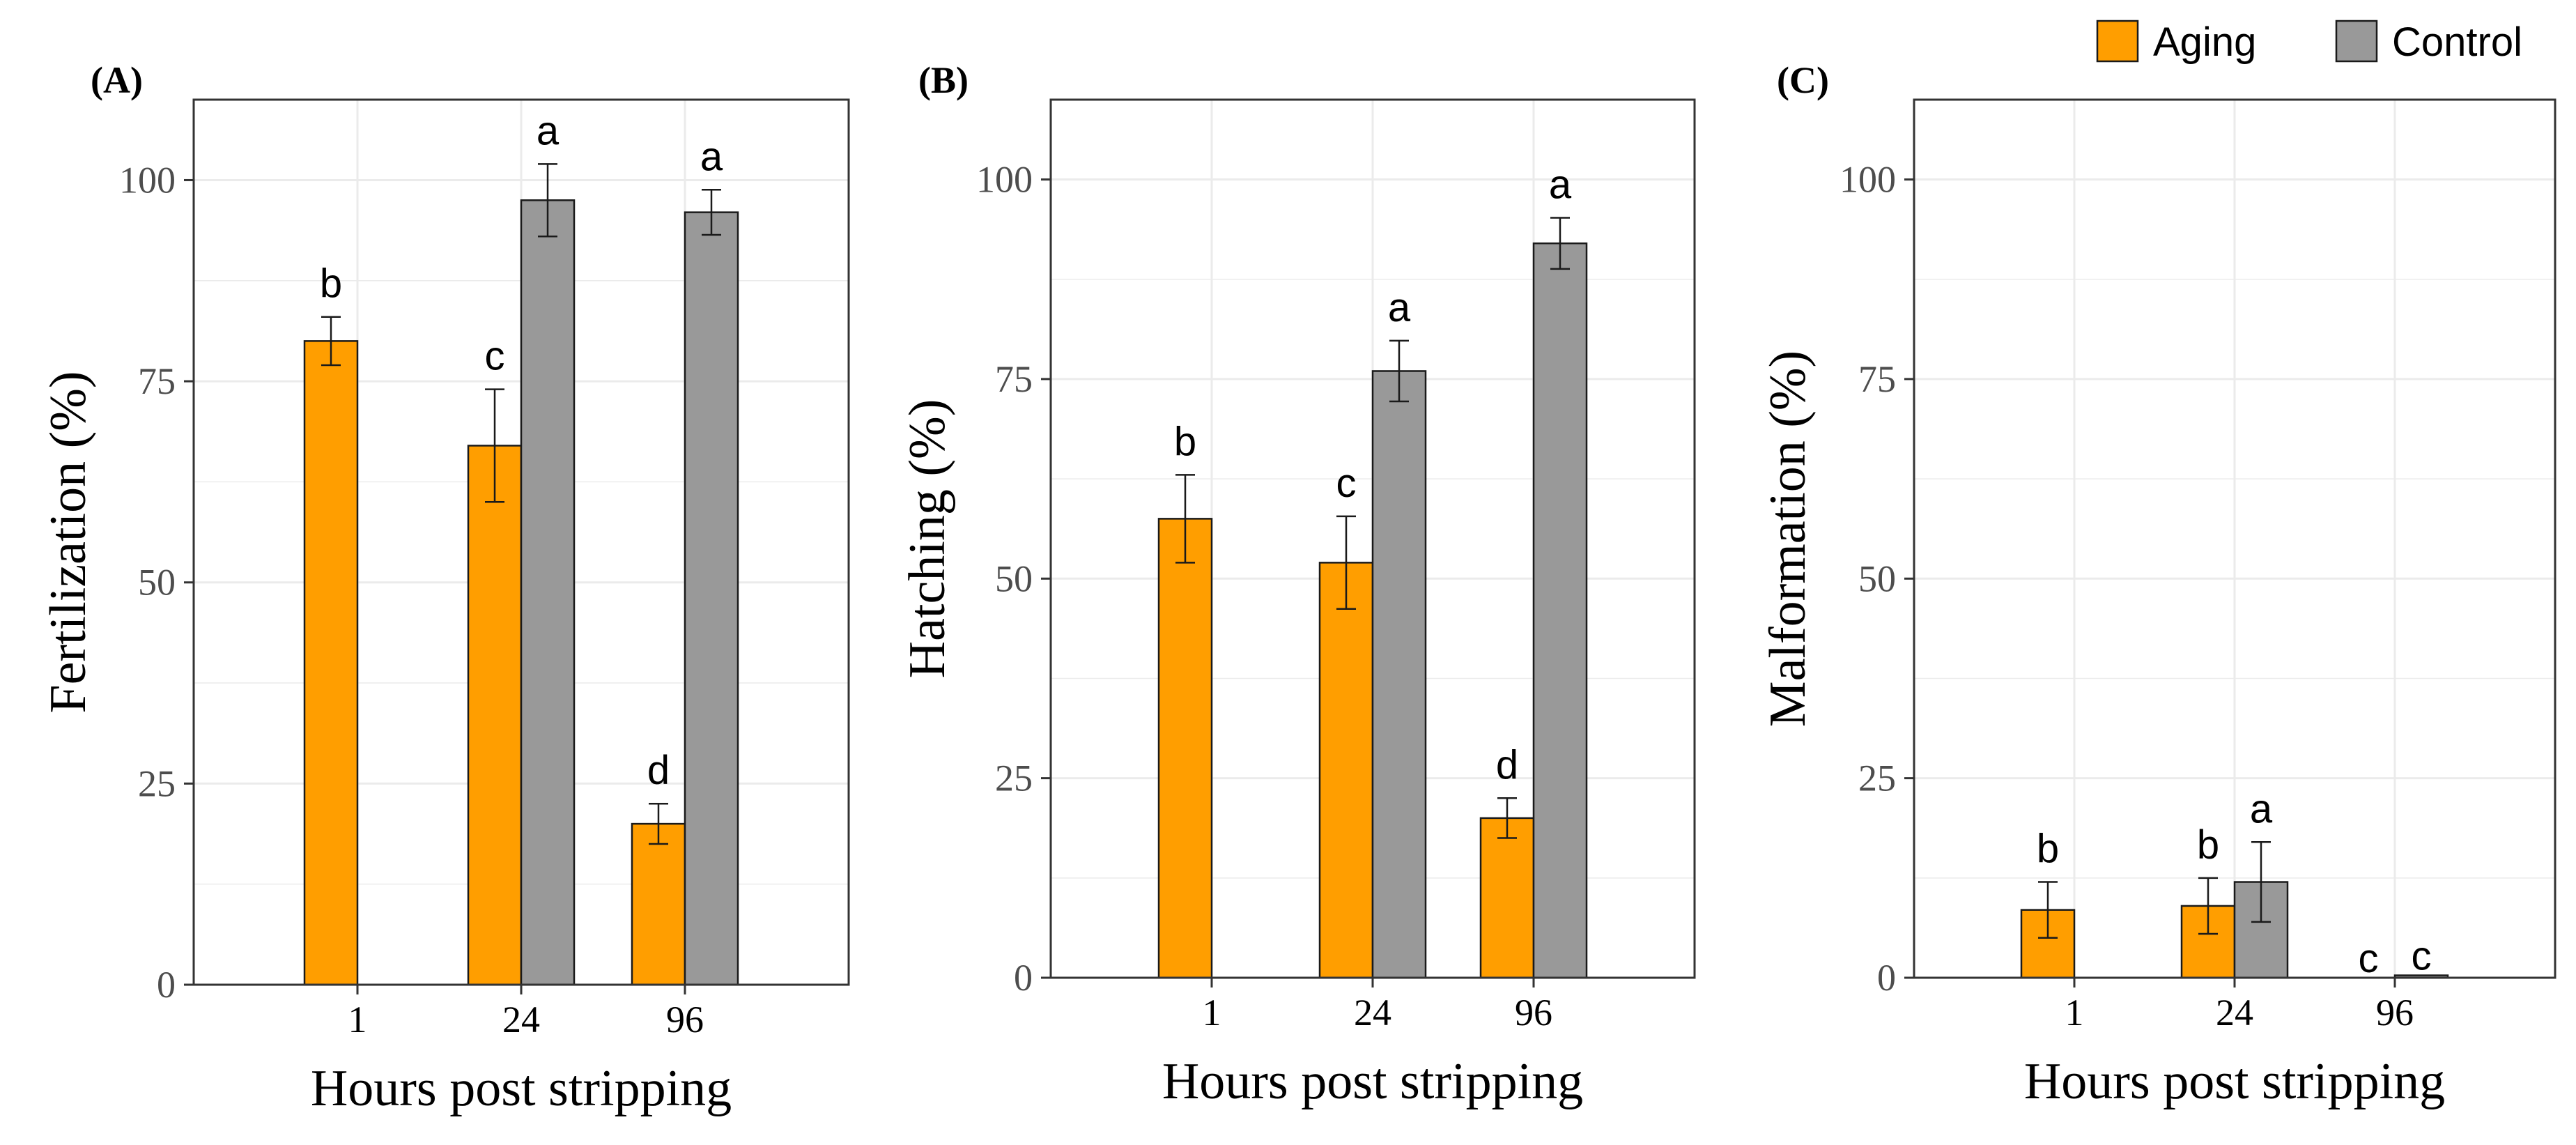 Image resolution: width=2576 pixels, height=1145 pixels. What do you see at coordinates (1803, 80) in the screenshot?
I see `panel-label: (C)` at bounding box center [1803, 80].